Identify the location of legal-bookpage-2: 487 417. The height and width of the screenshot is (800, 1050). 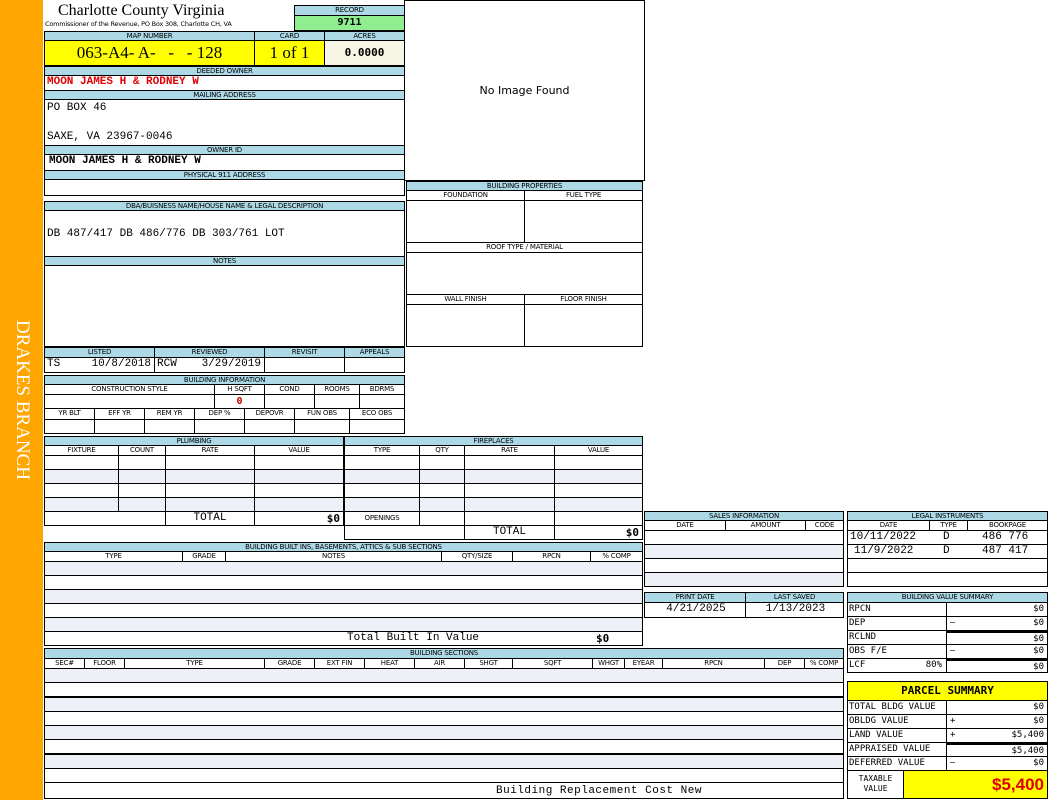
(1005, 551).